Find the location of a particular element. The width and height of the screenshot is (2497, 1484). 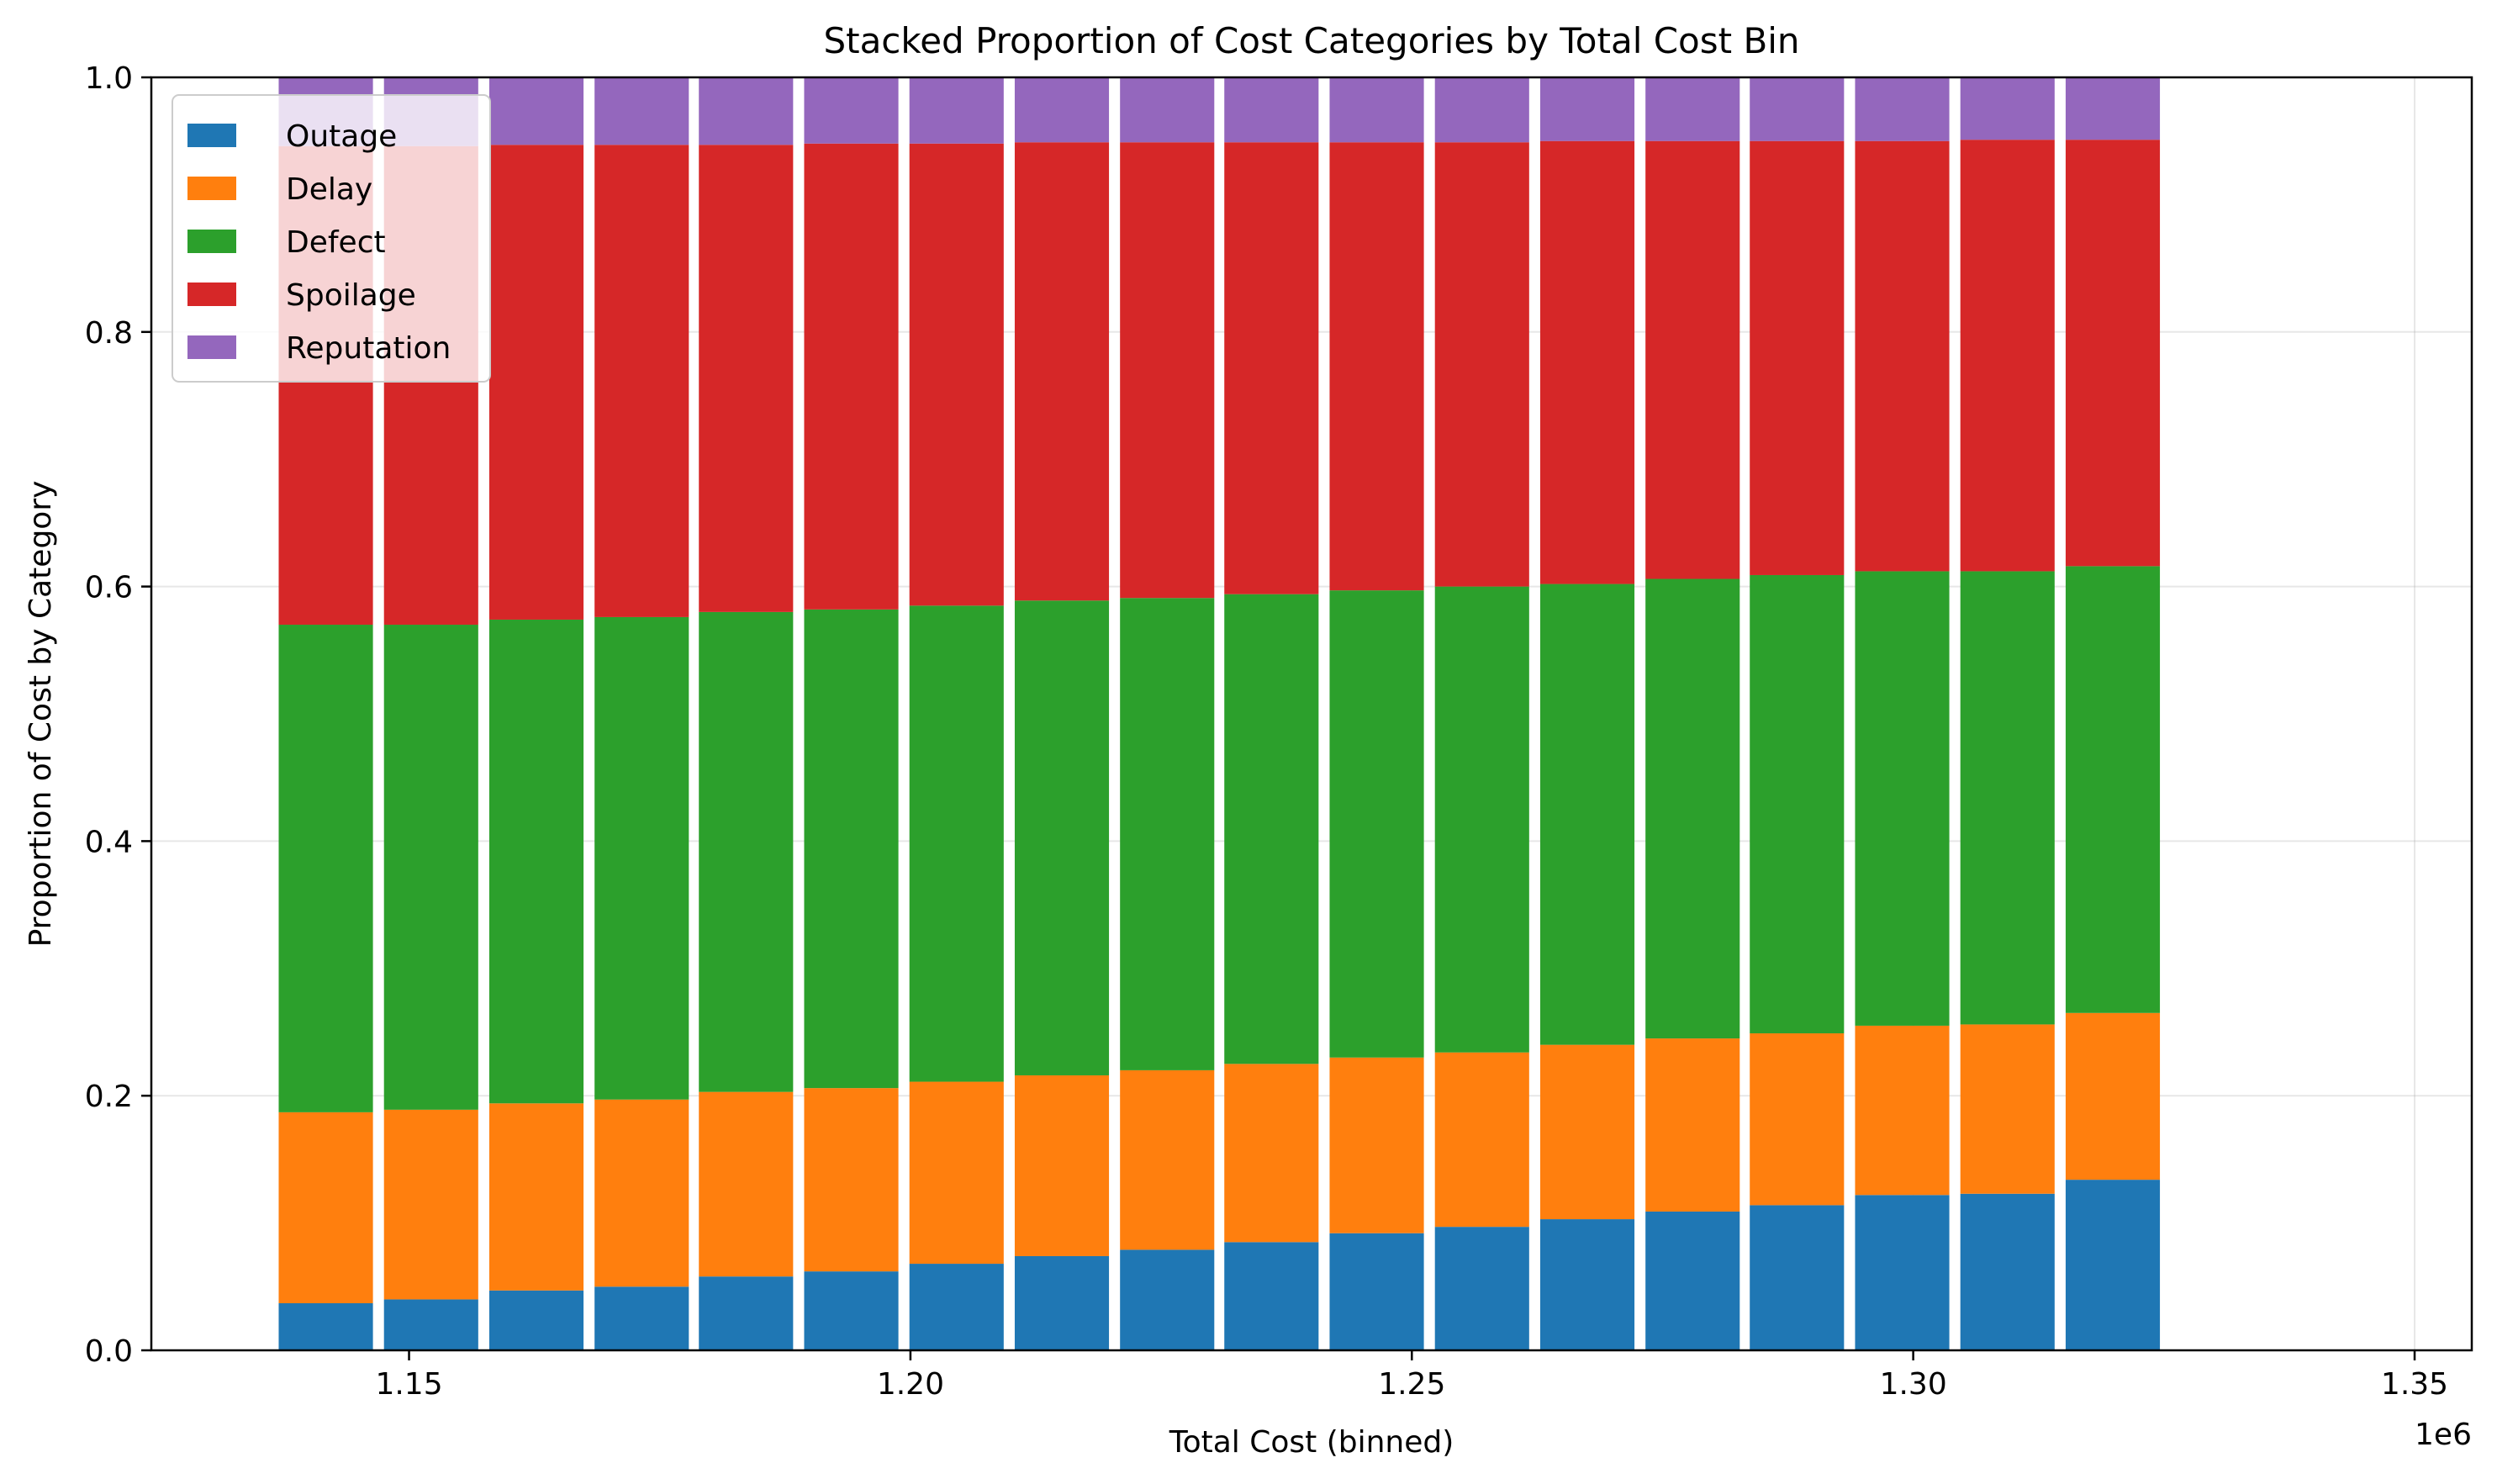

legend-label-defect: Defect is located at coordinates (336, 242).